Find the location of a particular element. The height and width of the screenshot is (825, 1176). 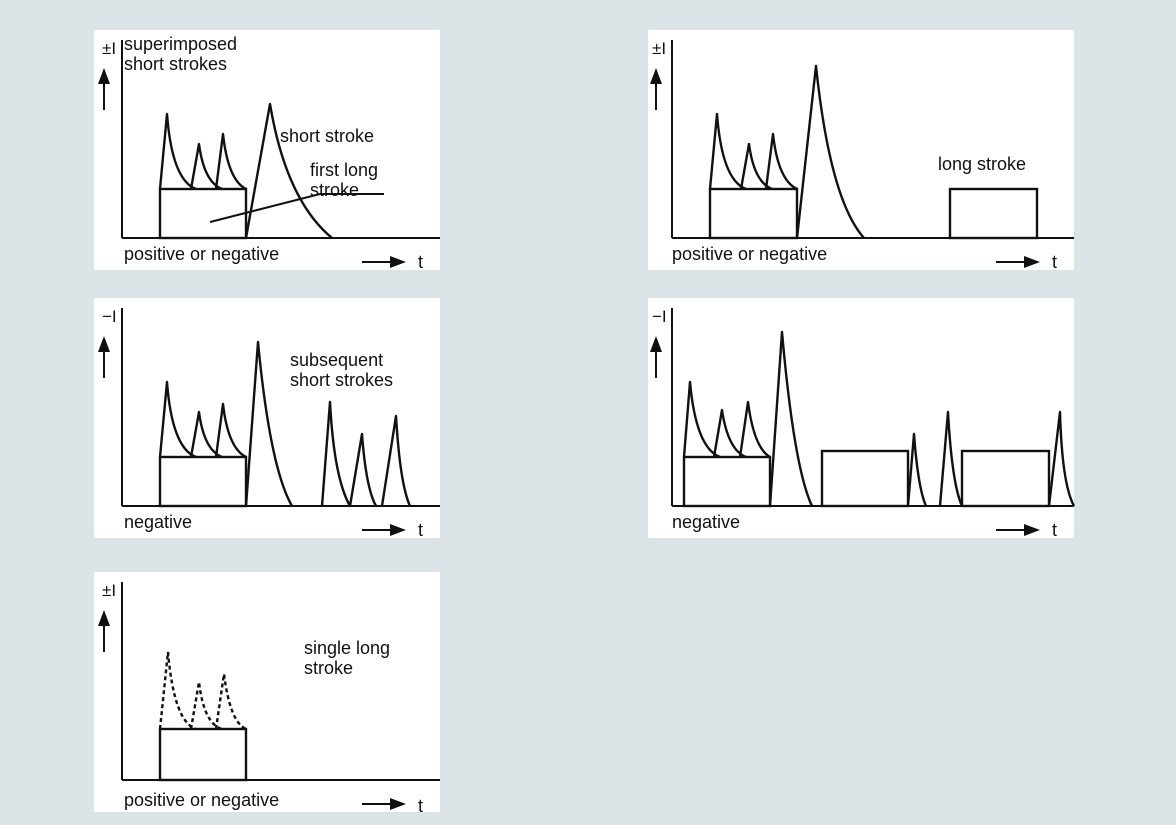

annotation-superimposed: superimposed short strokes is located at coordinates (181, 54).